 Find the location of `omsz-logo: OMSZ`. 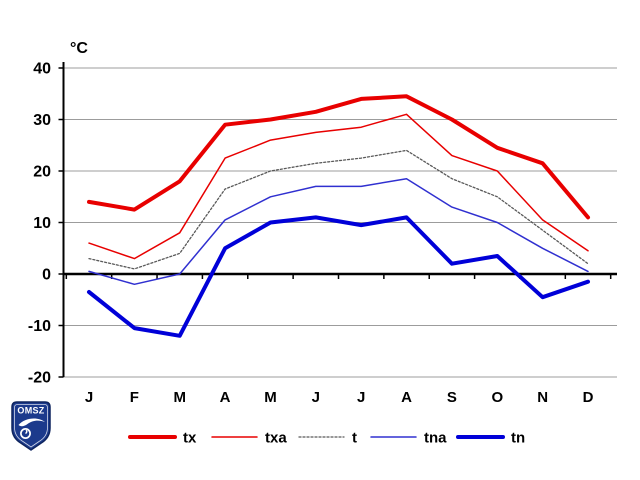

omsz-logo: OMSZ is located at coordinates (31, 426).